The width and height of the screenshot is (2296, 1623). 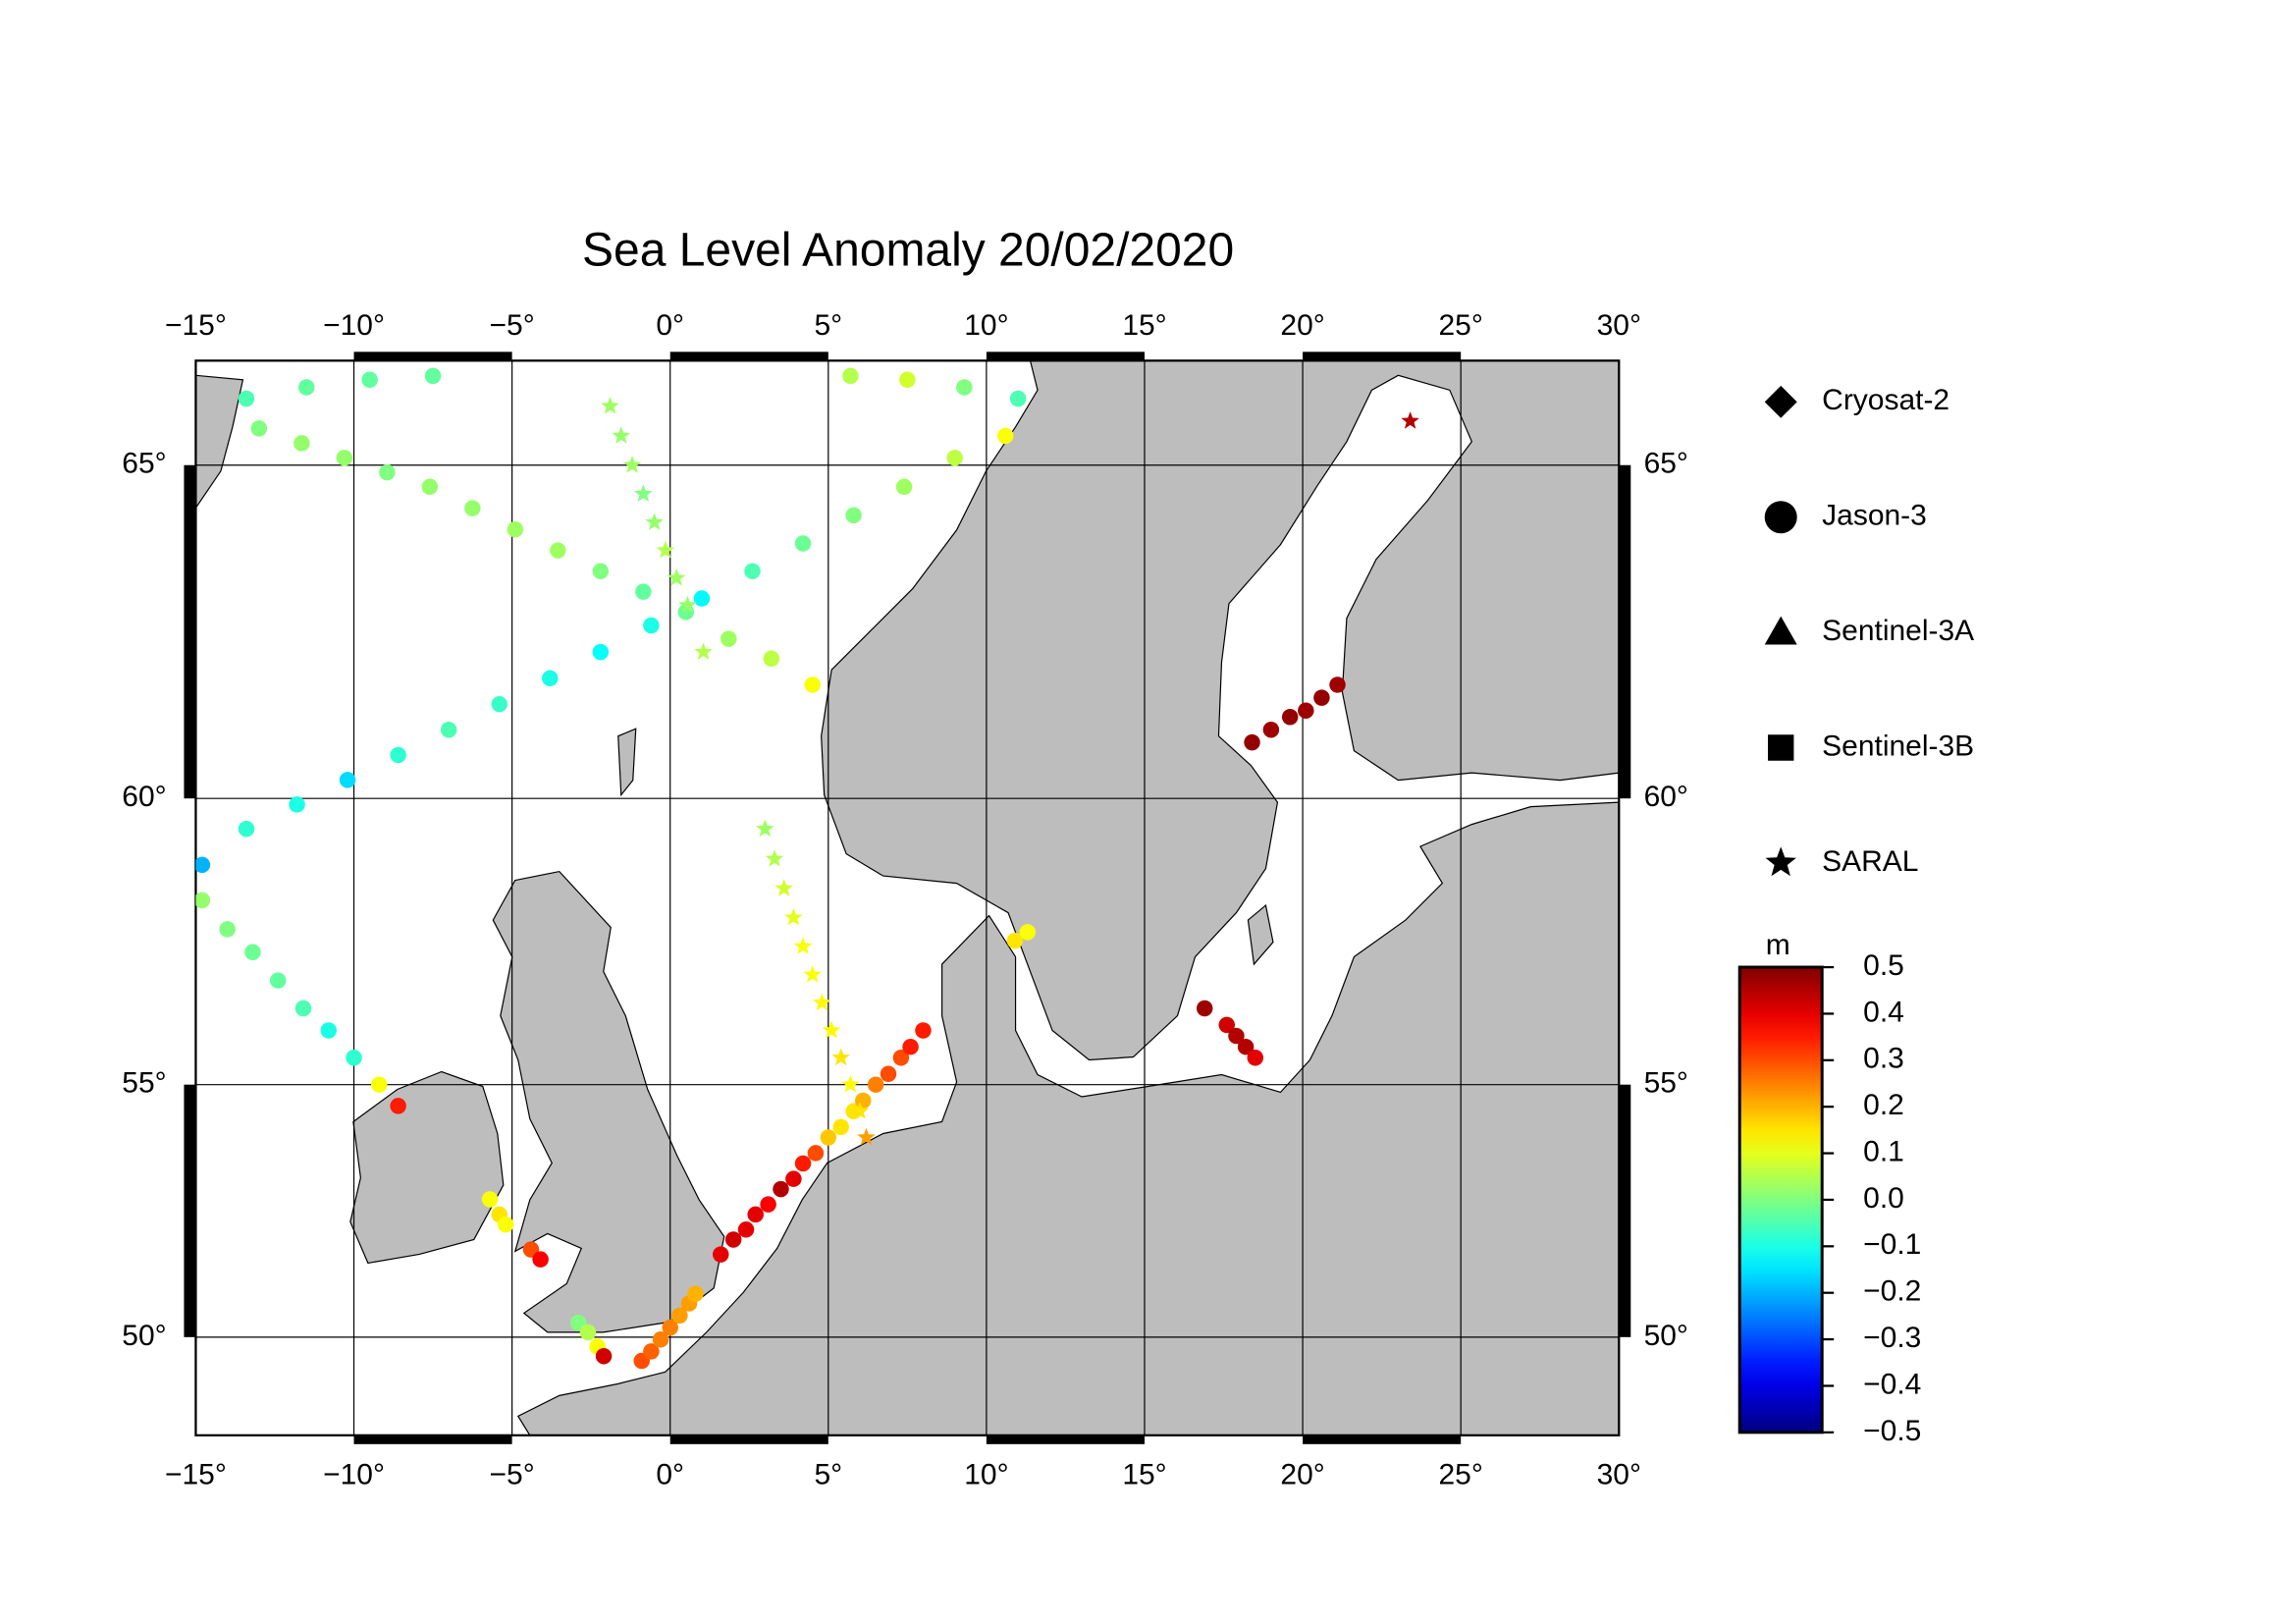 I want to click on colorbar-tick-label: 0.1, so click(x=1883, y=1151).